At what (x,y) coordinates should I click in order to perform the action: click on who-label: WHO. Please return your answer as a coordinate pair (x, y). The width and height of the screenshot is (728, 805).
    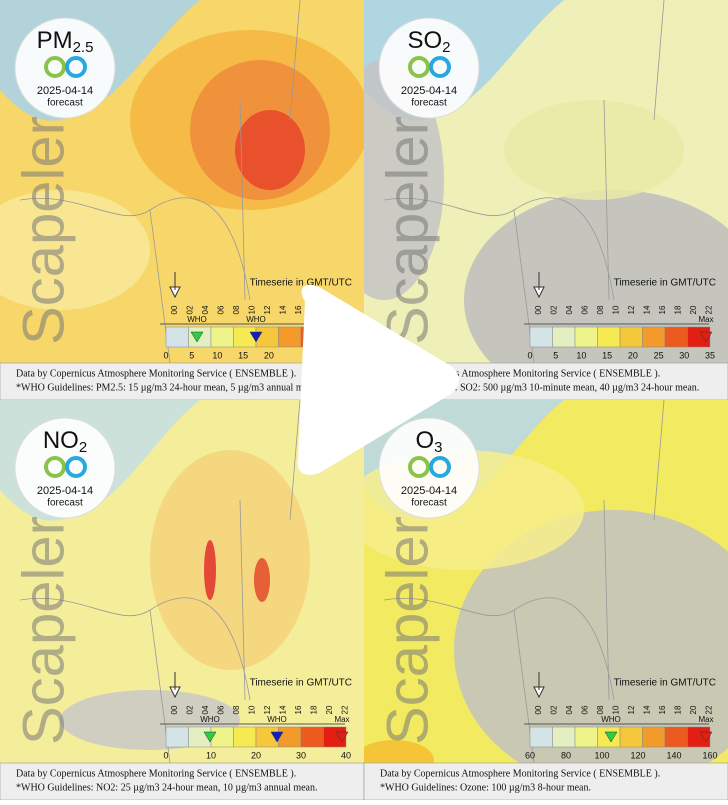
    Looking at the image, I should click on (210, 719).